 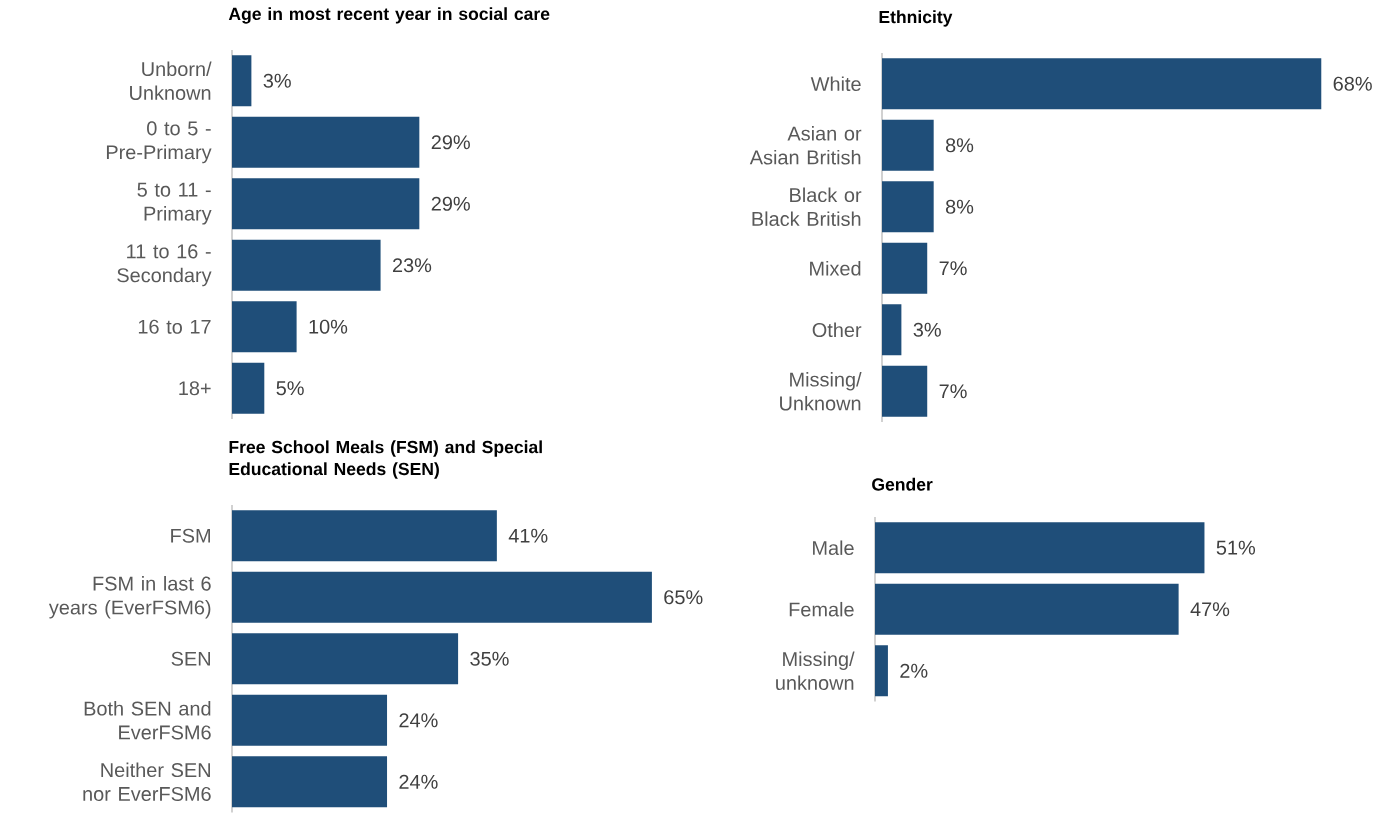 I want to click on data-label: 68%, so click(x=1352, y=83).